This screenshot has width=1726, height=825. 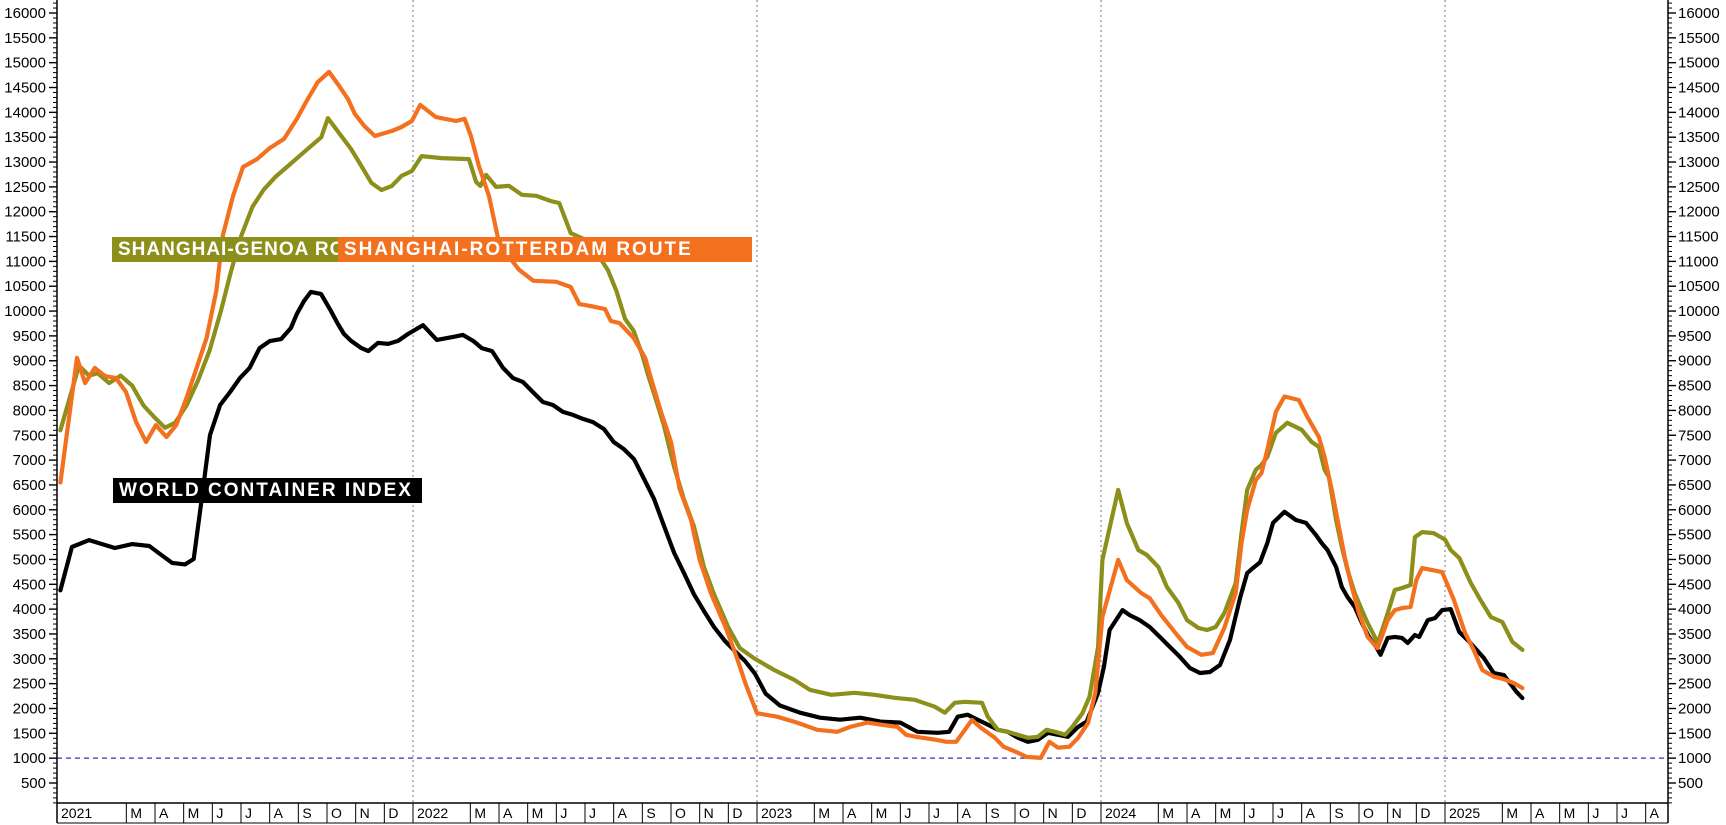 What do you see at coordinates (29, 609) in the screenshot?
I see `y-axis-label-left: 4000` at bounding box center [29, 609].